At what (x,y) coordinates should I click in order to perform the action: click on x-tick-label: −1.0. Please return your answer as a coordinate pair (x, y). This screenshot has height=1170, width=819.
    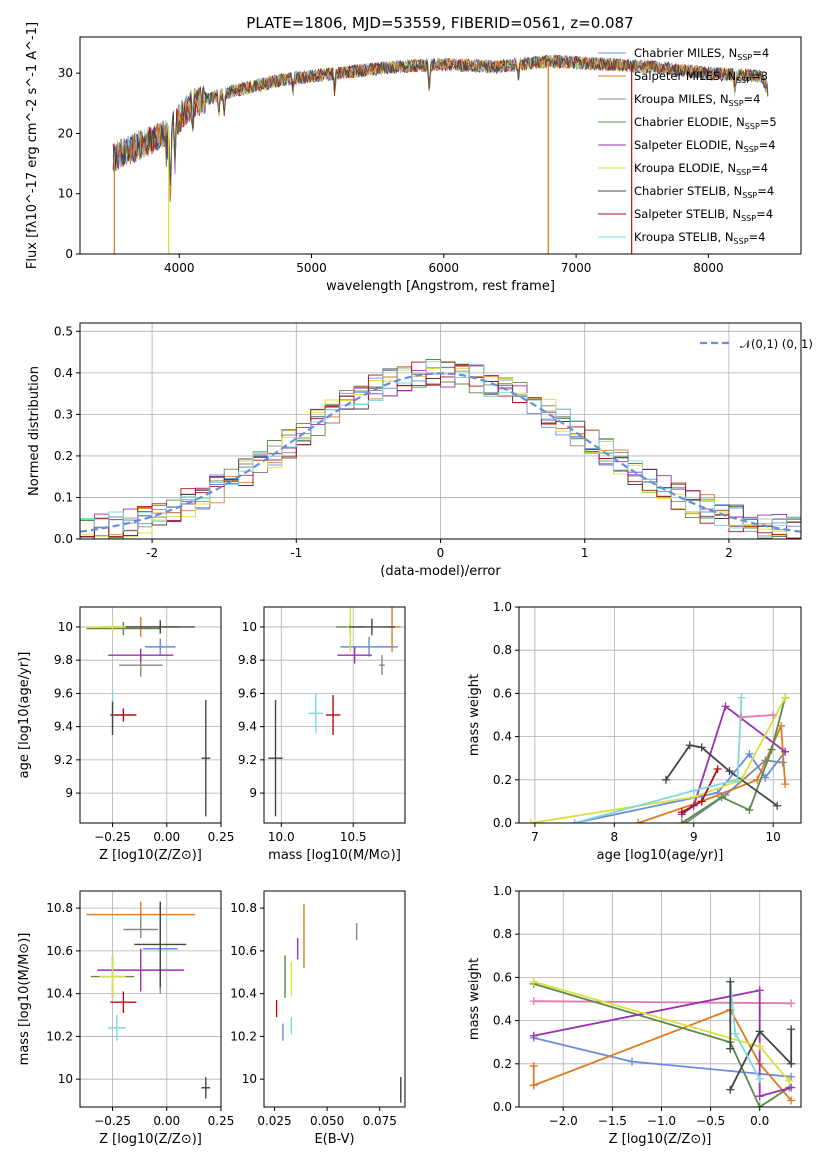
    Looking at the image, I should click on (661, 1121).